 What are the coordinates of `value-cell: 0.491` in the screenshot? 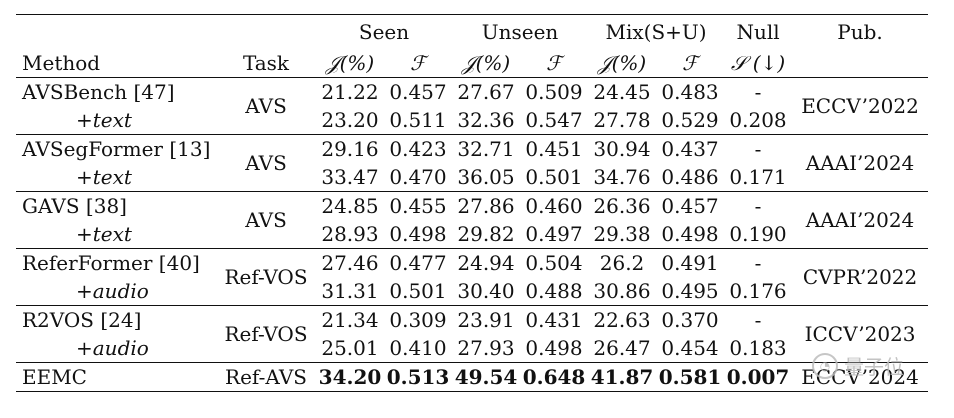 It's located at (690, 262).